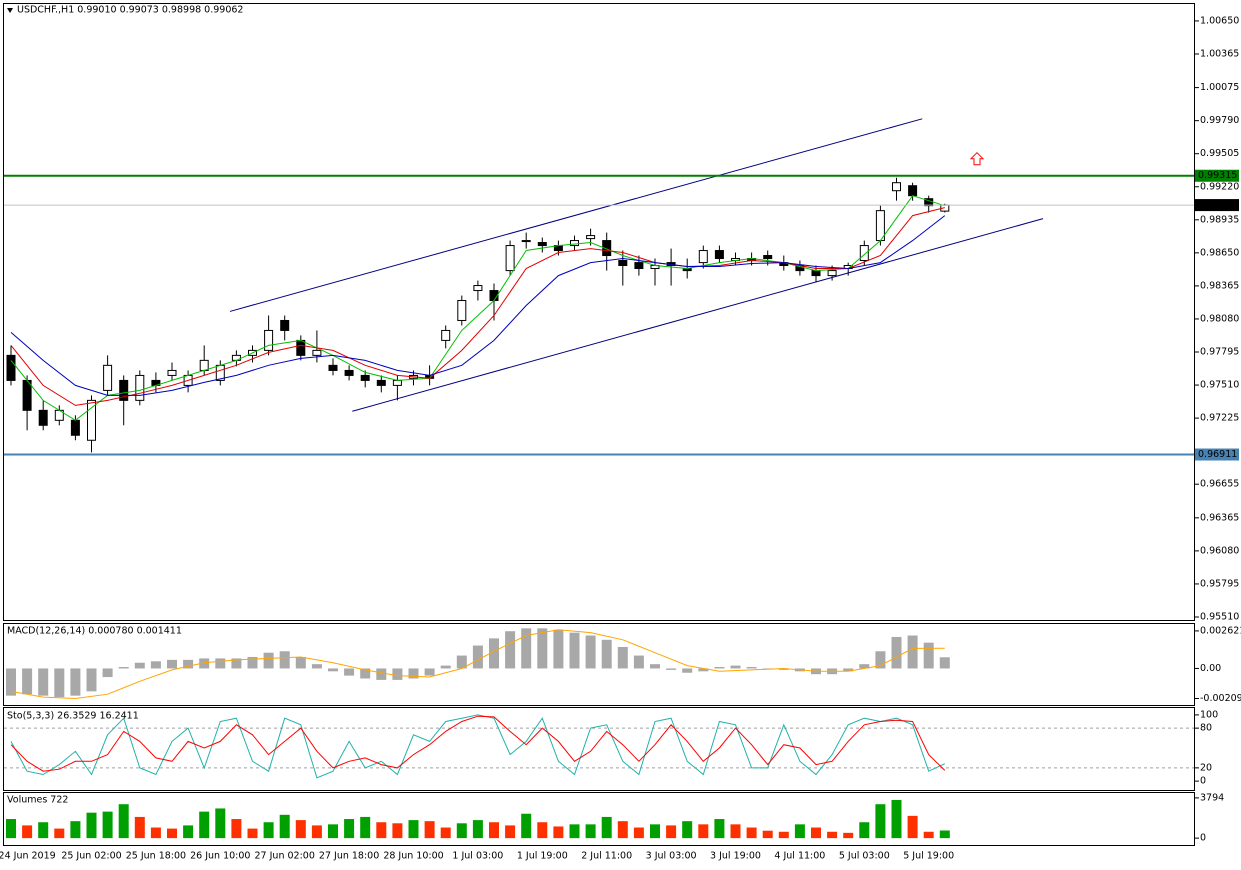 Image resolution: width=1241 pixels, height=870 pixels. I want to click on x-tick-label: 28 Jun 10:00, so click(413, 856).